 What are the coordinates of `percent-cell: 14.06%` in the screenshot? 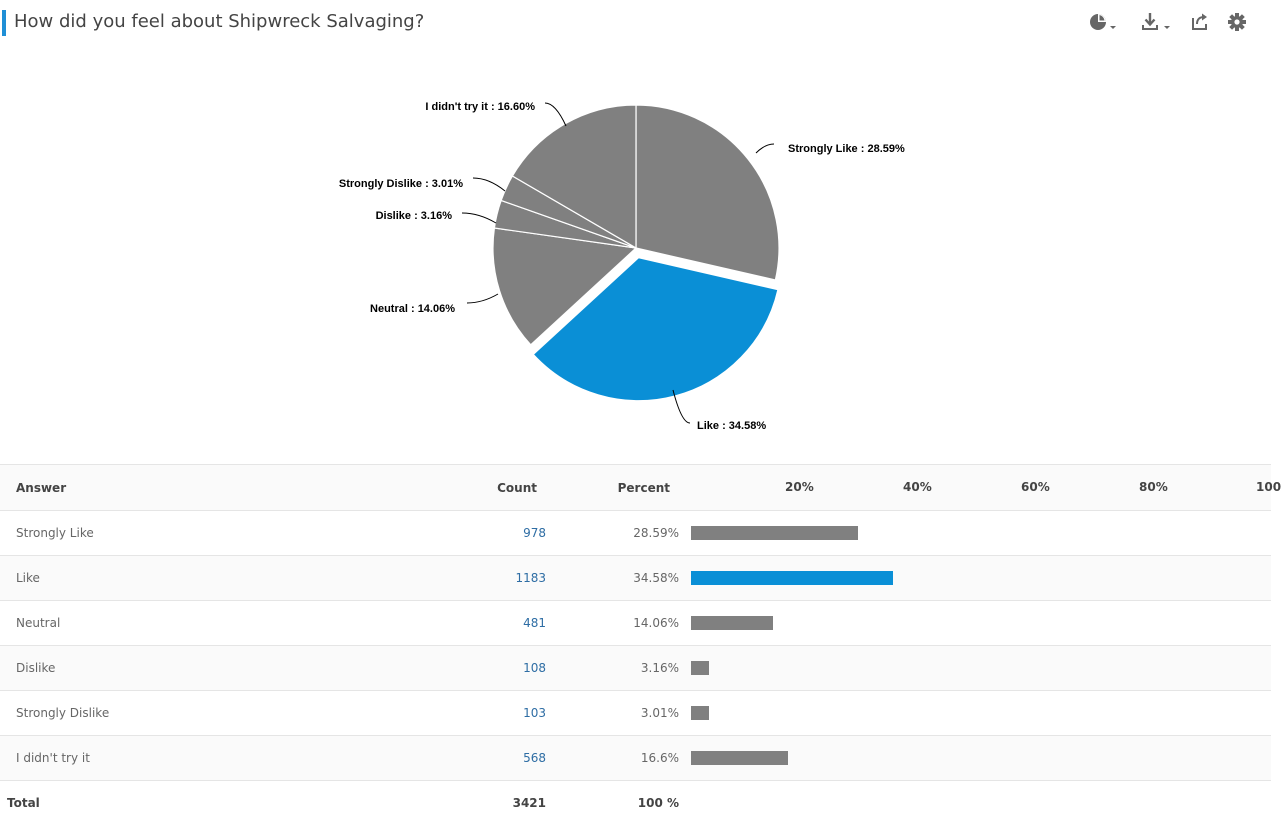 It's located at (612, 623).